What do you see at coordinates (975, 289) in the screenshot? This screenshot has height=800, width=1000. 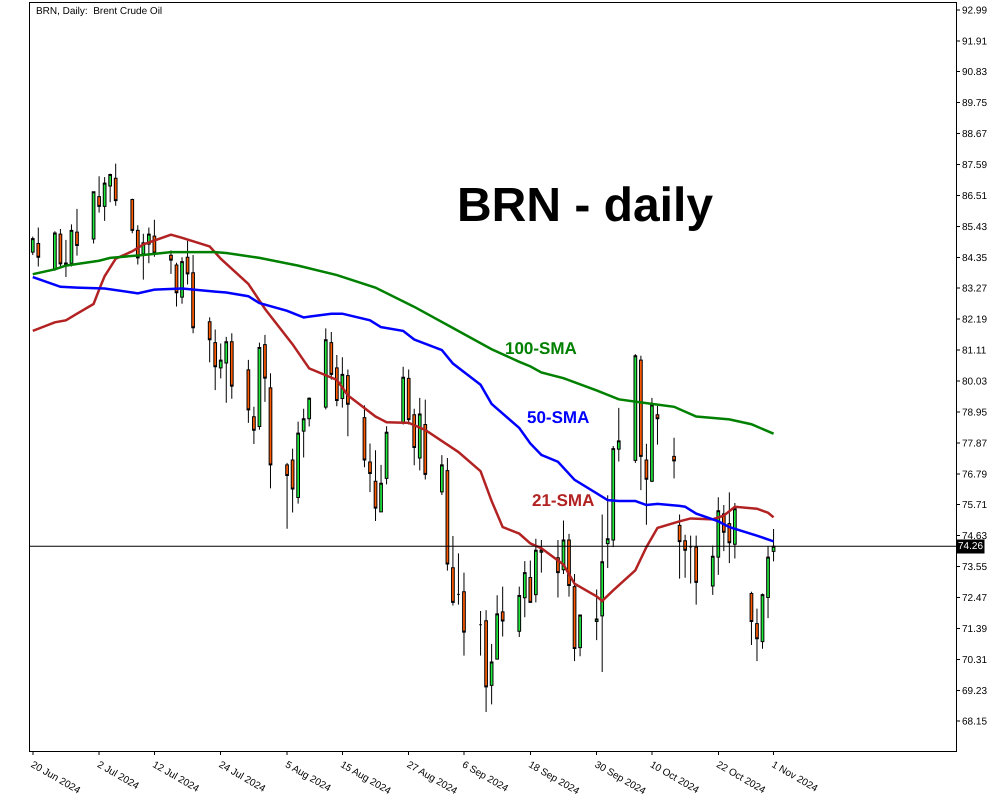 I see `y-tick-label: 83.27` at bounding box center [975, 289].